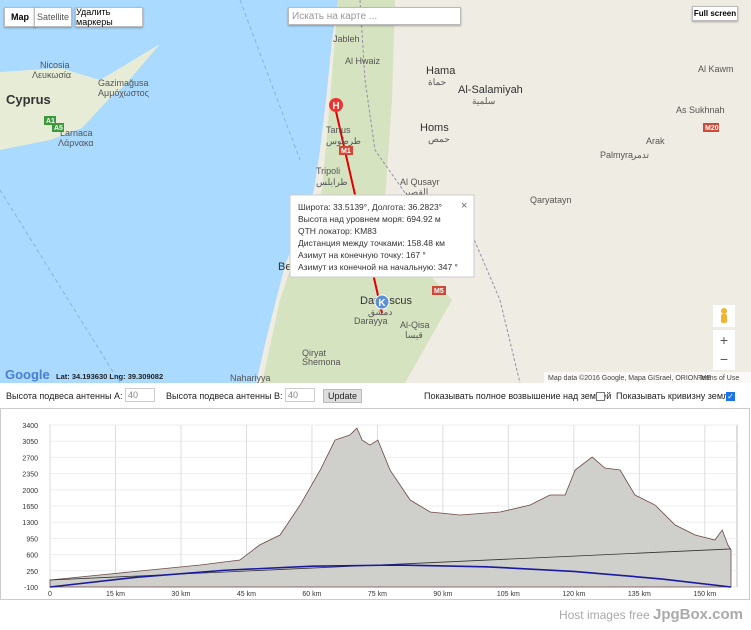 The width and height of the screenshot is (751, 630). Describe the element at coordinates (32, 539) in the screenshot. I see `y-tick-label: 950` at that location.